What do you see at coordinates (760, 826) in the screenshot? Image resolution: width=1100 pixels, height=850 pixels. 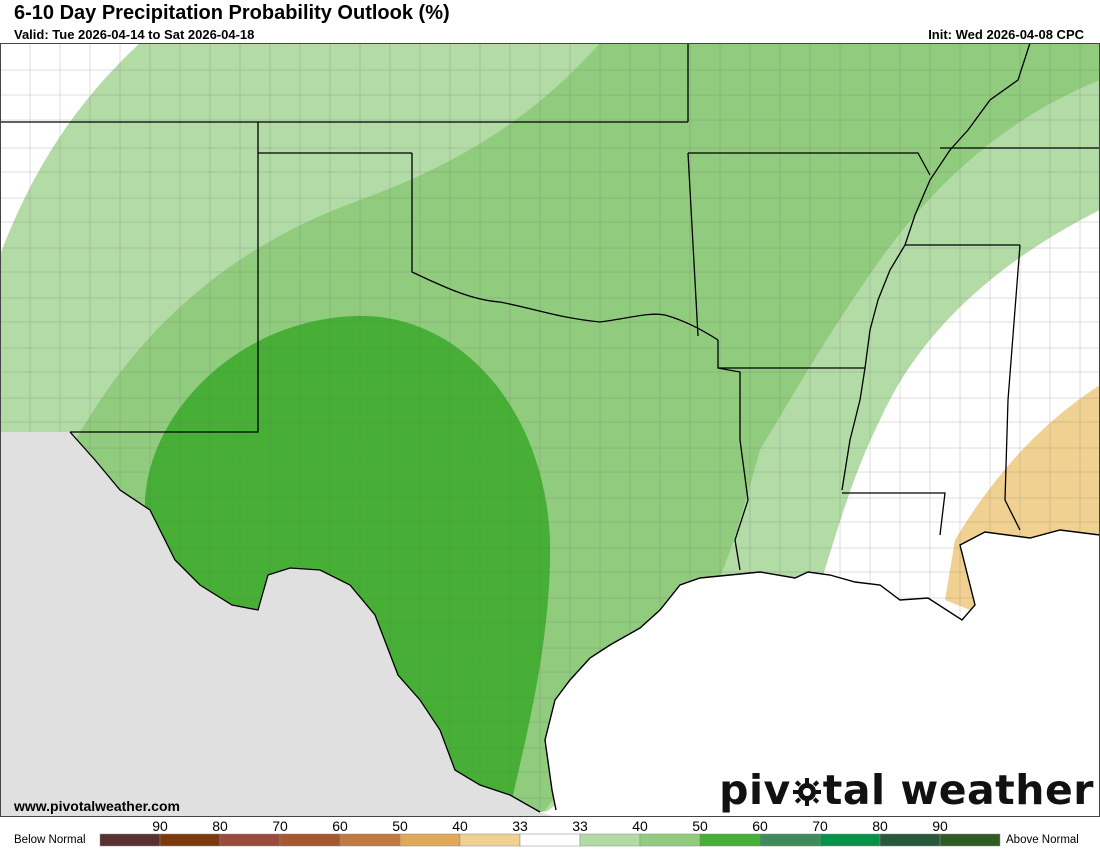 I see `legend-tick-10: 60` at bounding box center [760, 826].